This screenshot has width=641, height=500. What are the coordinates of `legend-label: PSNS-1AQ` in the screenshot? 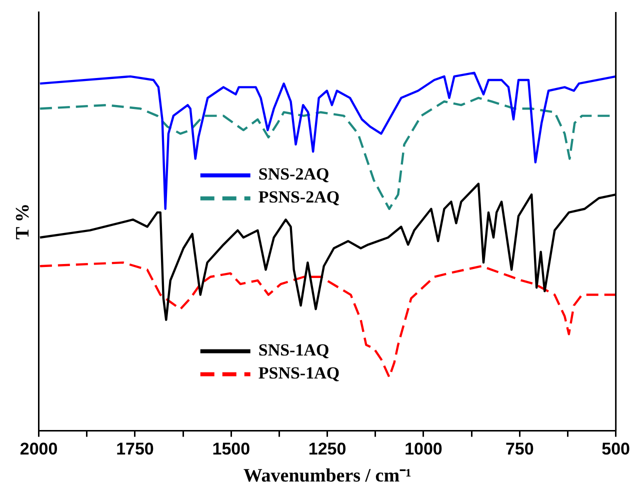 It's located at (299, 373).